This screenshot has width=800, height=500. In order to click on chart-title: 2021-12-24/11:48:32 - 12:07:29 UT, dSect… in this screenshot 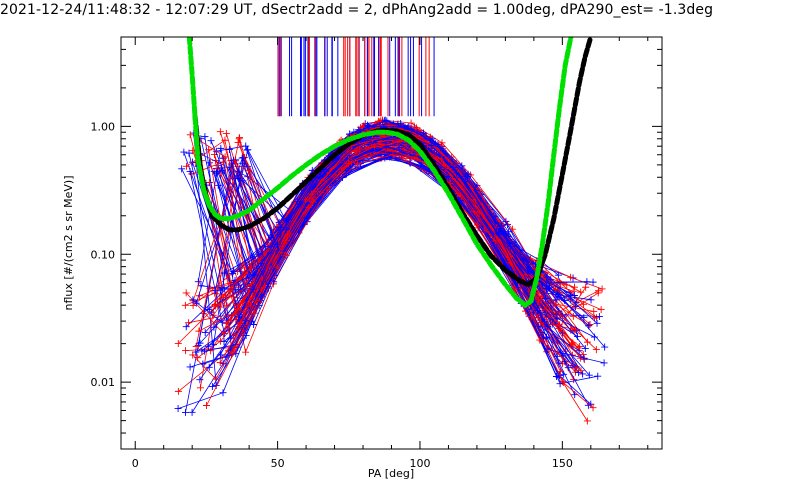, I will do `click(357, 10)`.